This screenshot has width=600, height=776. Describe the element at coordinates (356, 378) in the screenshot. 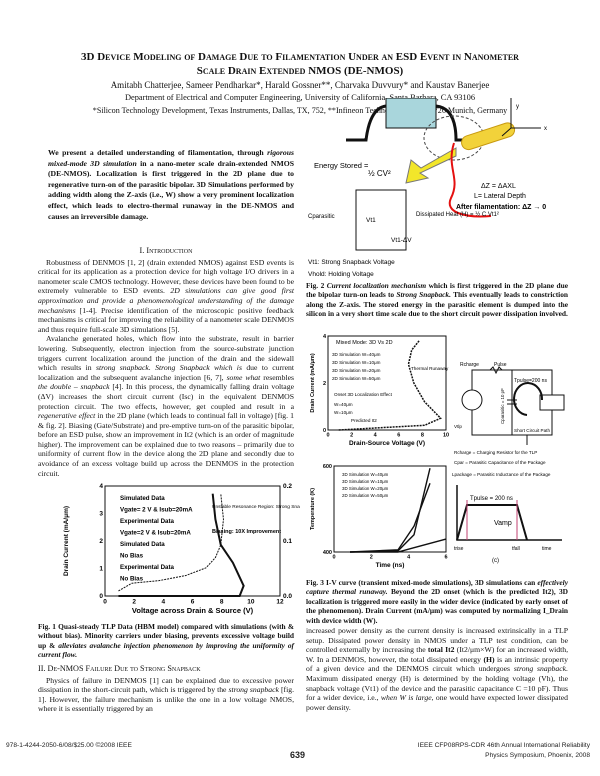

I see `legend-entry: 2D Simulation W=50μm` at that location.